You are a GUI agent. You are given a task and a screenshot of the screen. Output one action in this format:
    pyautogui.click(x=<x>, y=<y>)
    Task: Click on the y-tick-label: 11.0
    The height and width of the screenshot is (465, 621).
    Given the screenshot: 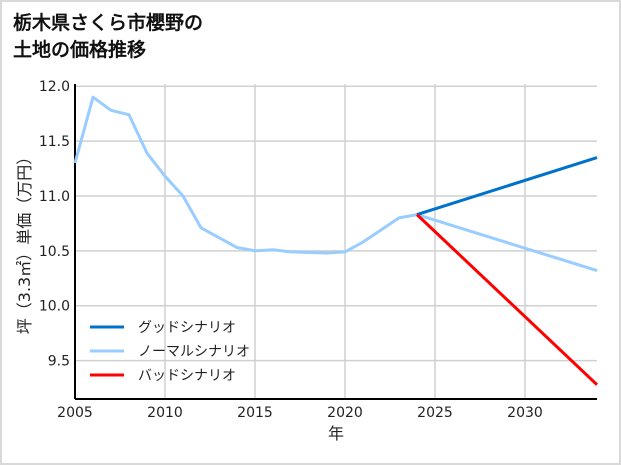 What is the action you would take?
    pyautogui.click(x=54, y=197)
    